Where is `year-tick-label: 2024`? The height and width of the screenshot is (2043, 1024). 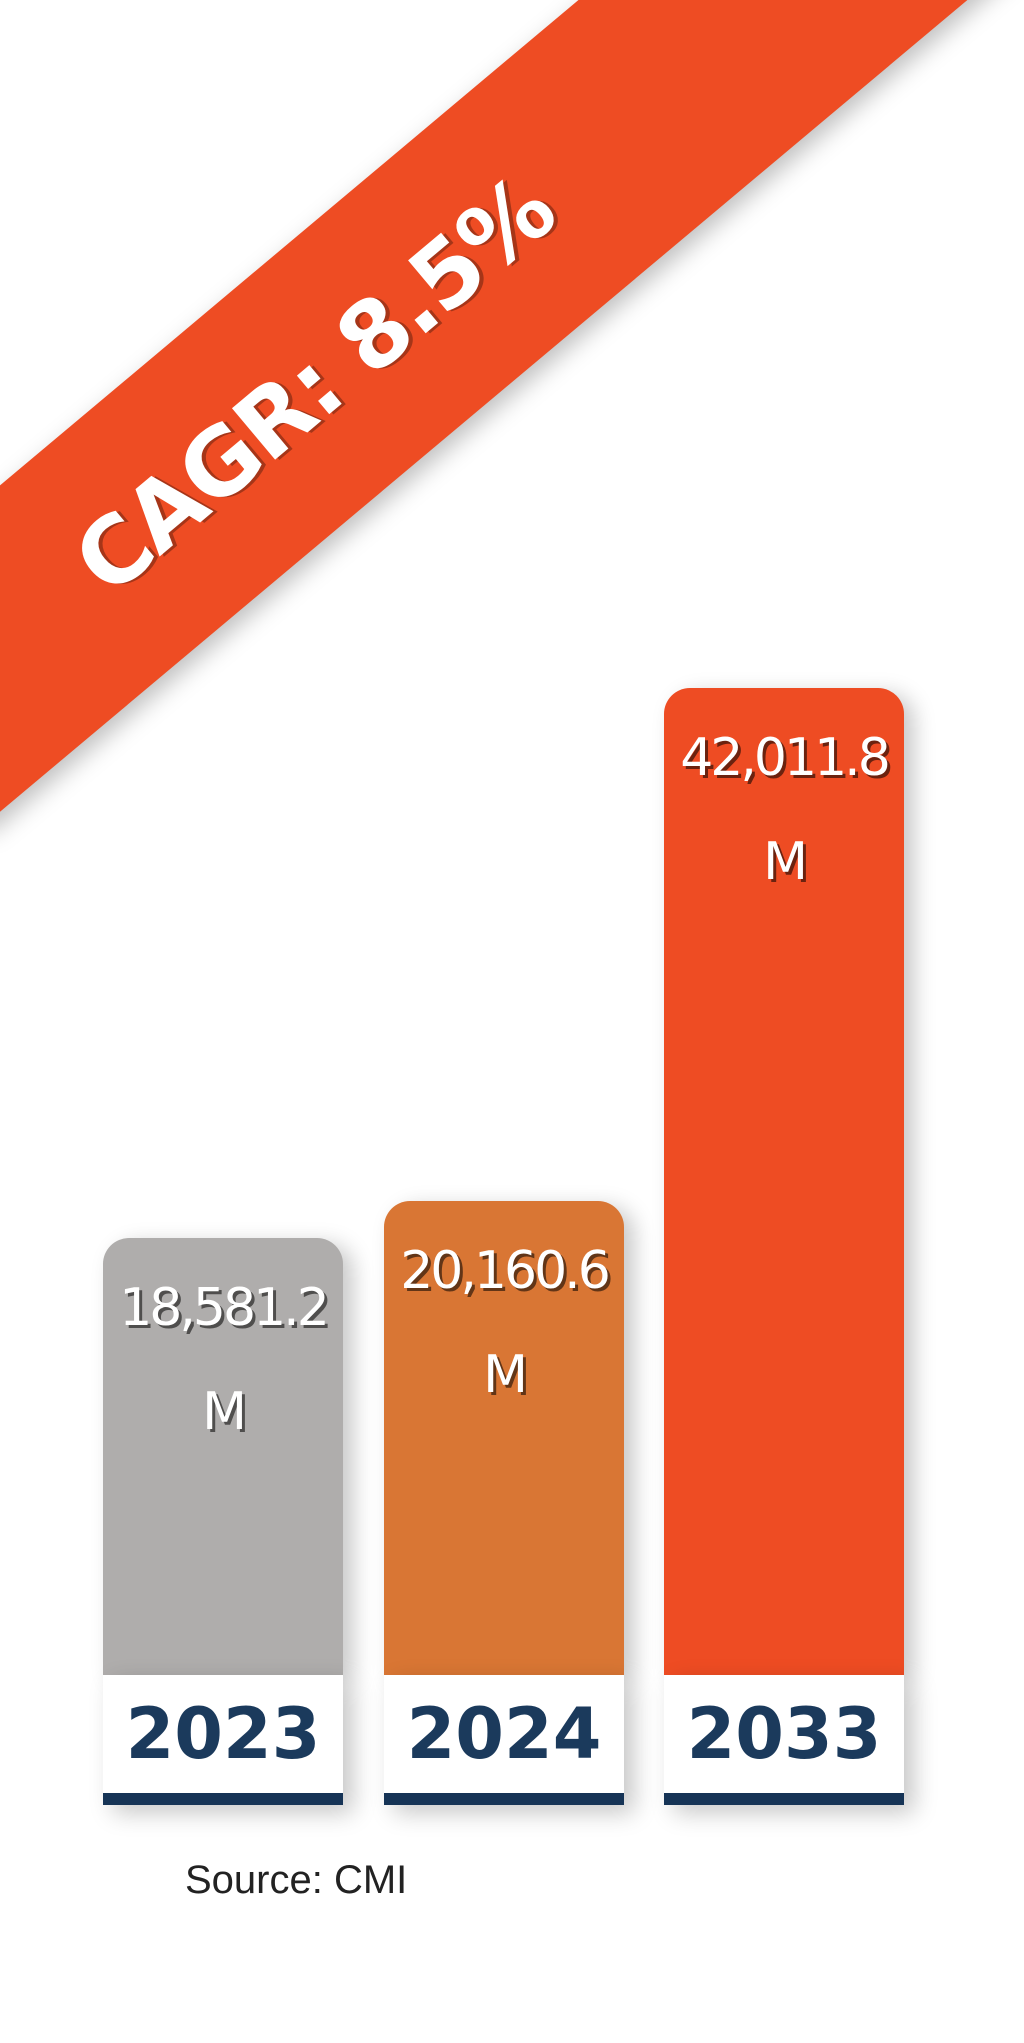 year-tick-label: 2024 is located at coordinates (504, 1734).